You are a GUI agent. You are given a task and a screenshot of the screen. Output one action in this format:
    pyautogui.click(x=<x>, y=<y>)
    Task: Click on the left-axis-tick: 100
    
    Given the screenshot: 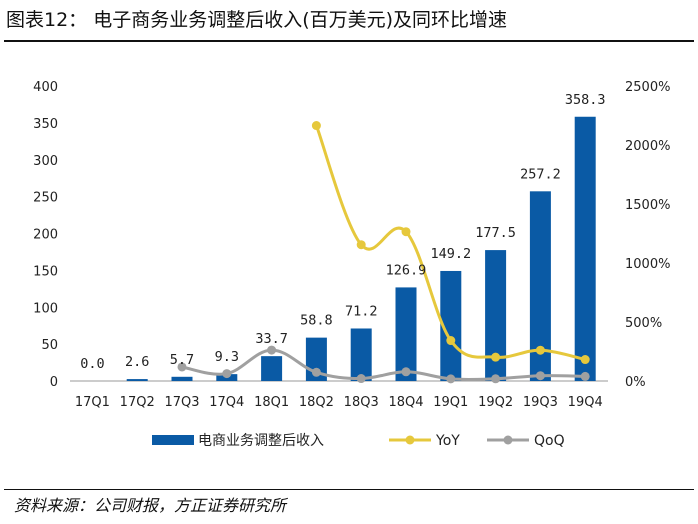 What is the action you would take?
    pyautogui.click(x=45, y=308)
    